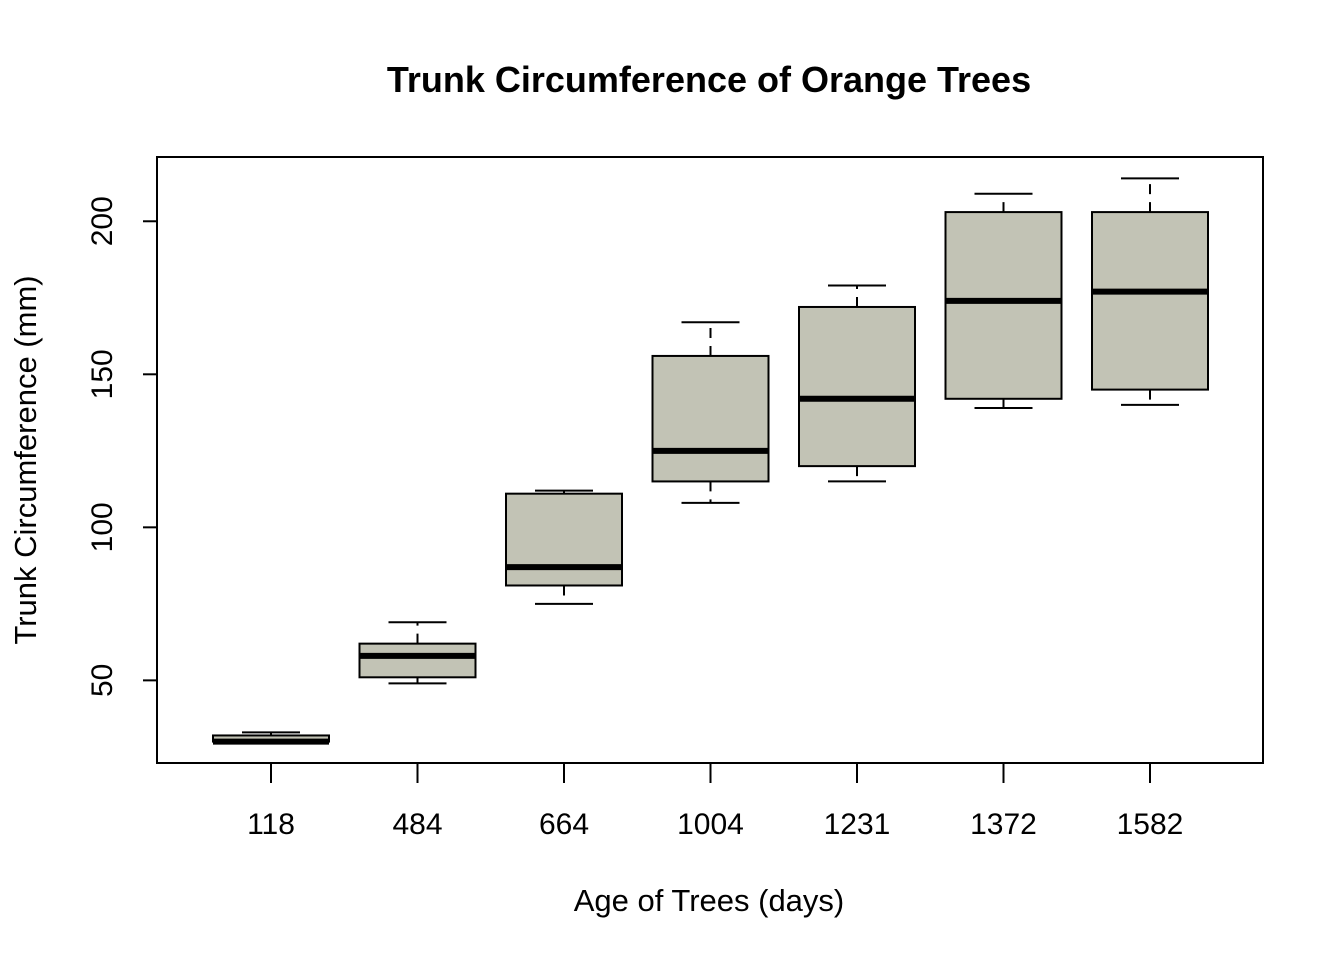 The width and height of the screenshot is (1344, 960). What do you see at coordinates (417, 824) in the screenshot?
I see `x-tick-label: 484` at bounding box center [417, 824].